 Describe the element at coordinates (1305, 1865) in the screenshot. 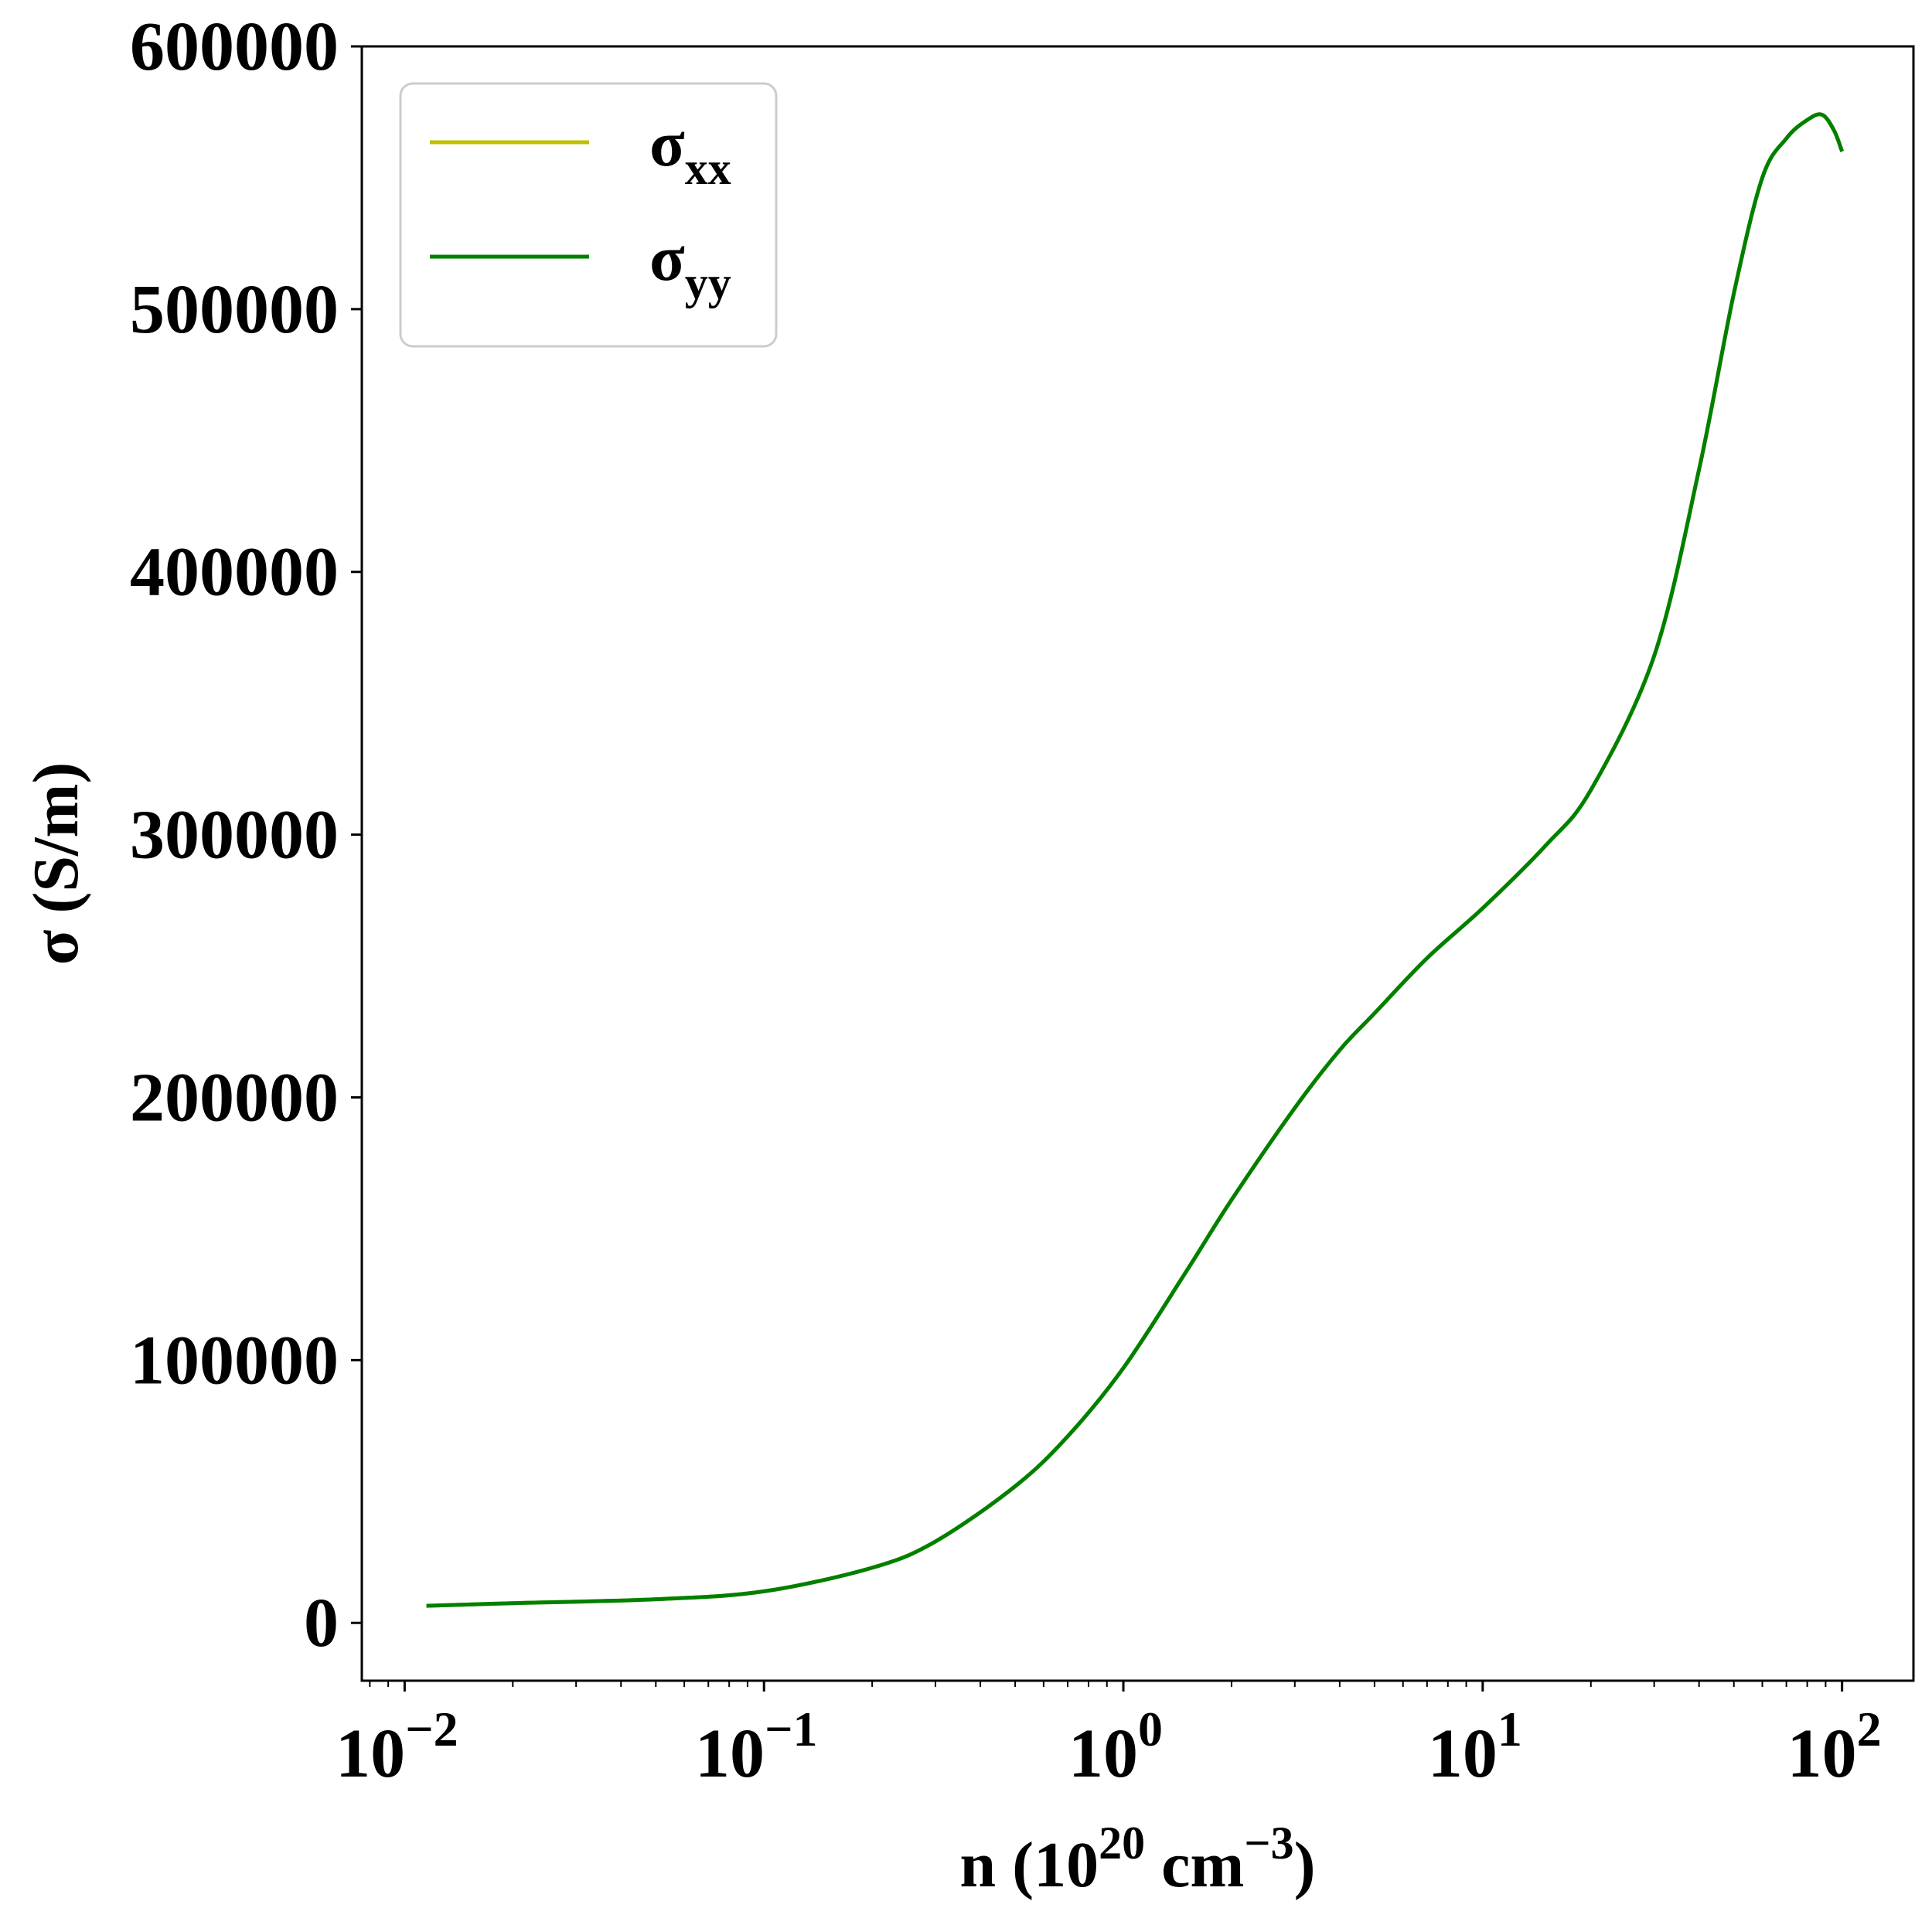

I see `x-axis-title-end: )` at that location.